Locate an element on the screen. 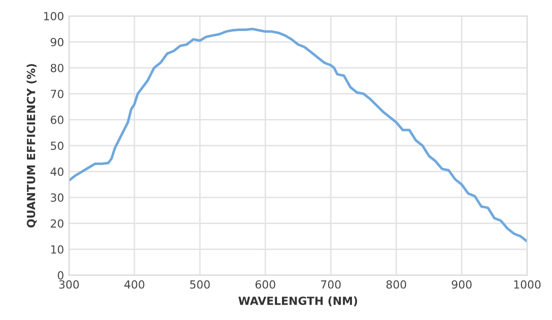 This screenshot has width=552, height=320. x-tick-label: 500 is located at coordinates (200, 284).